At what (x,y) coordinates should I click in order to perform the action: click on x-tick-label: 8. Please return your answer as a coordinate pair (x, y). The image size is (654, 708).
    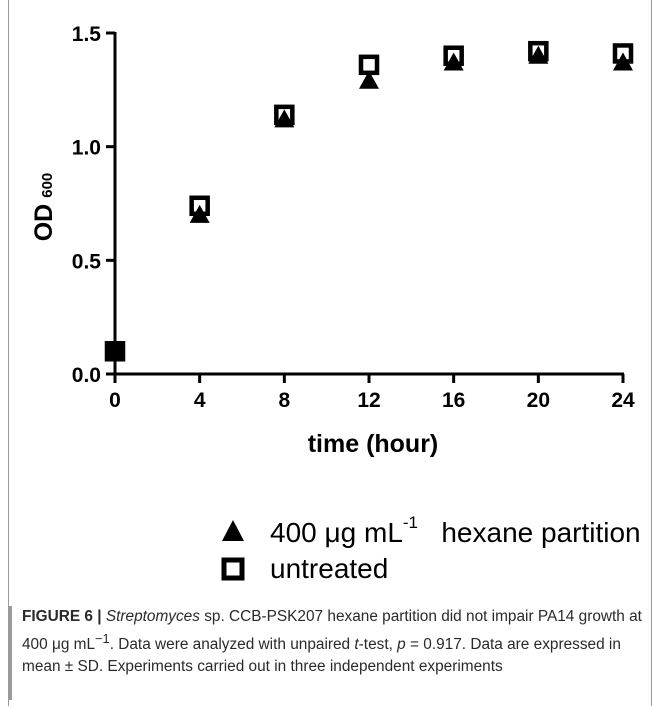
    Looking at the image, I should click on (284, 400).